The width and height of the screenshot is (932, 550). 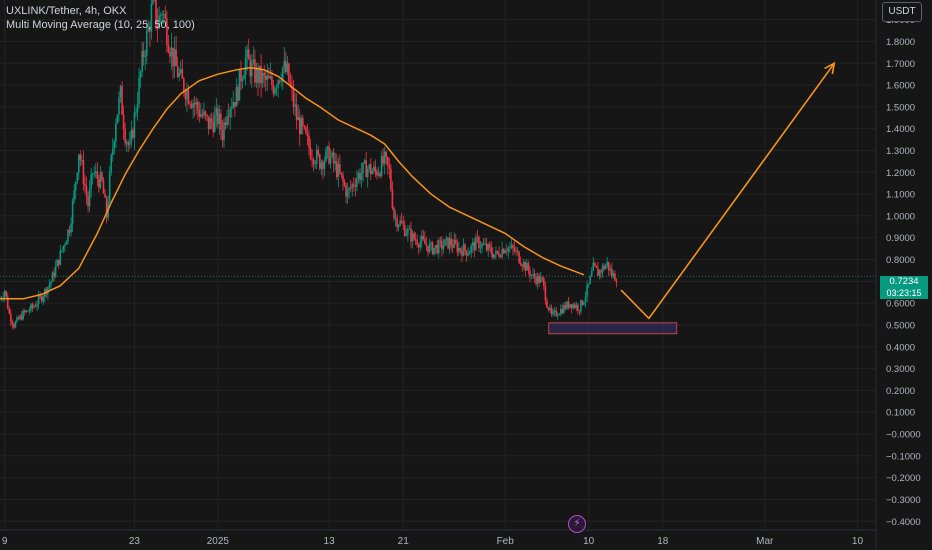 I want to click on lightning-icon: ⚡, so click(x=577, y=524).